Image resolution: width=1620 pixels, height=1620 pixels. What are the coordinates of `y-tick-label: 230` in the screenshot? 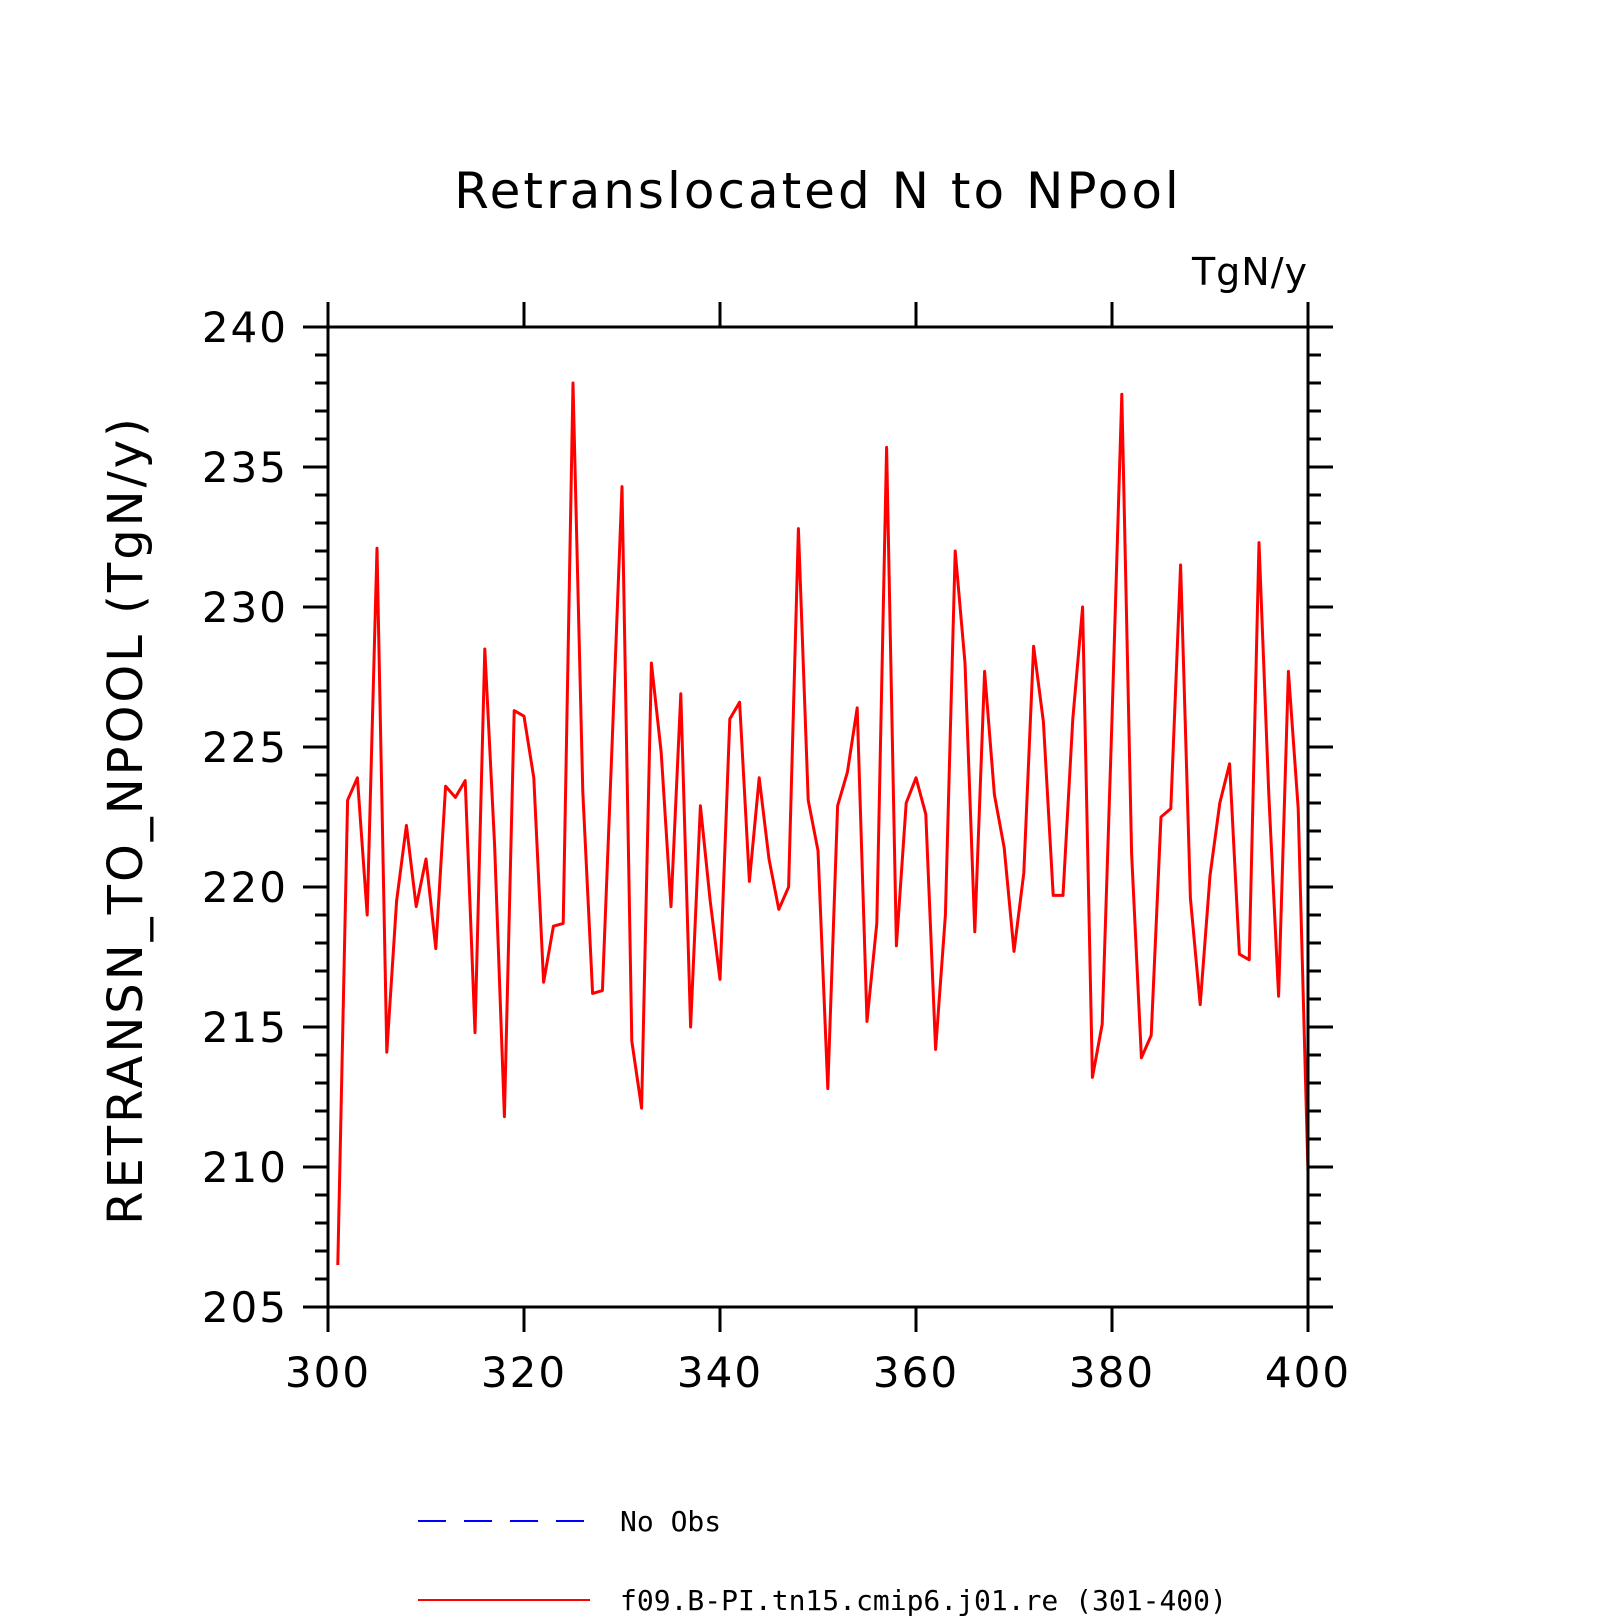 It's located at (245, 607).